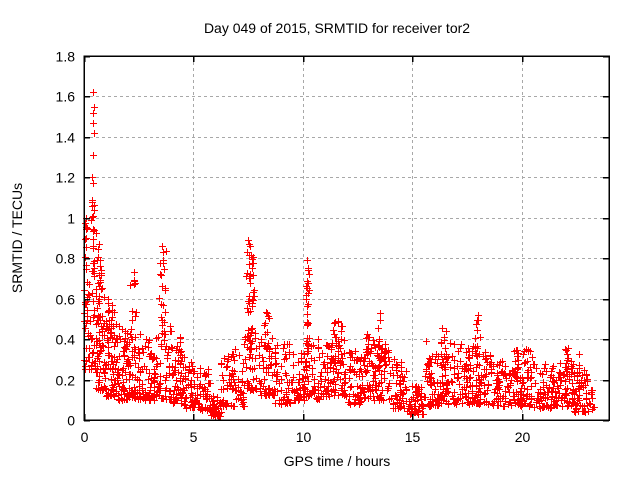 The height and width of the screenshot is (480, 640). Describe the element at coordinates (66, 97) in the screenshot. I see `y-tick-label: 1.6` at that location.